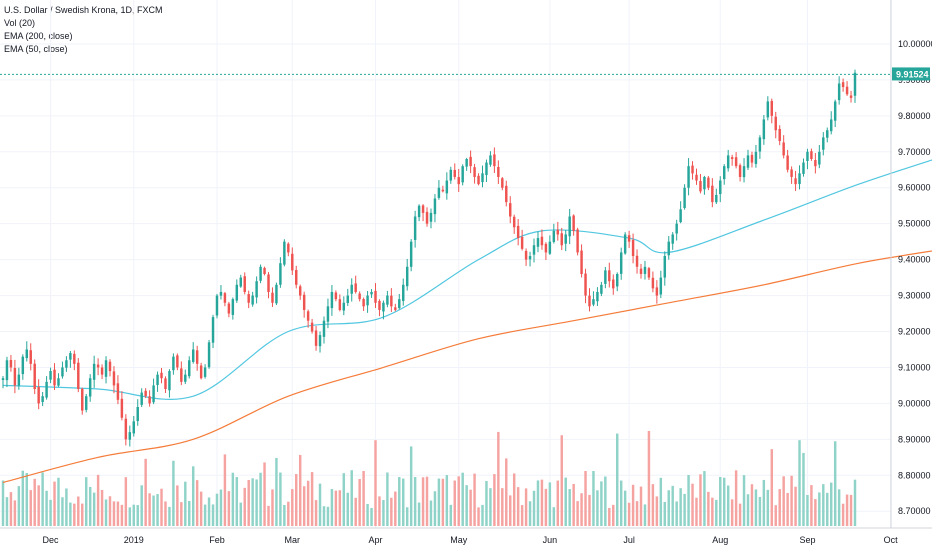  I want to click on time-tick-label: Sep, so click(807, 540).